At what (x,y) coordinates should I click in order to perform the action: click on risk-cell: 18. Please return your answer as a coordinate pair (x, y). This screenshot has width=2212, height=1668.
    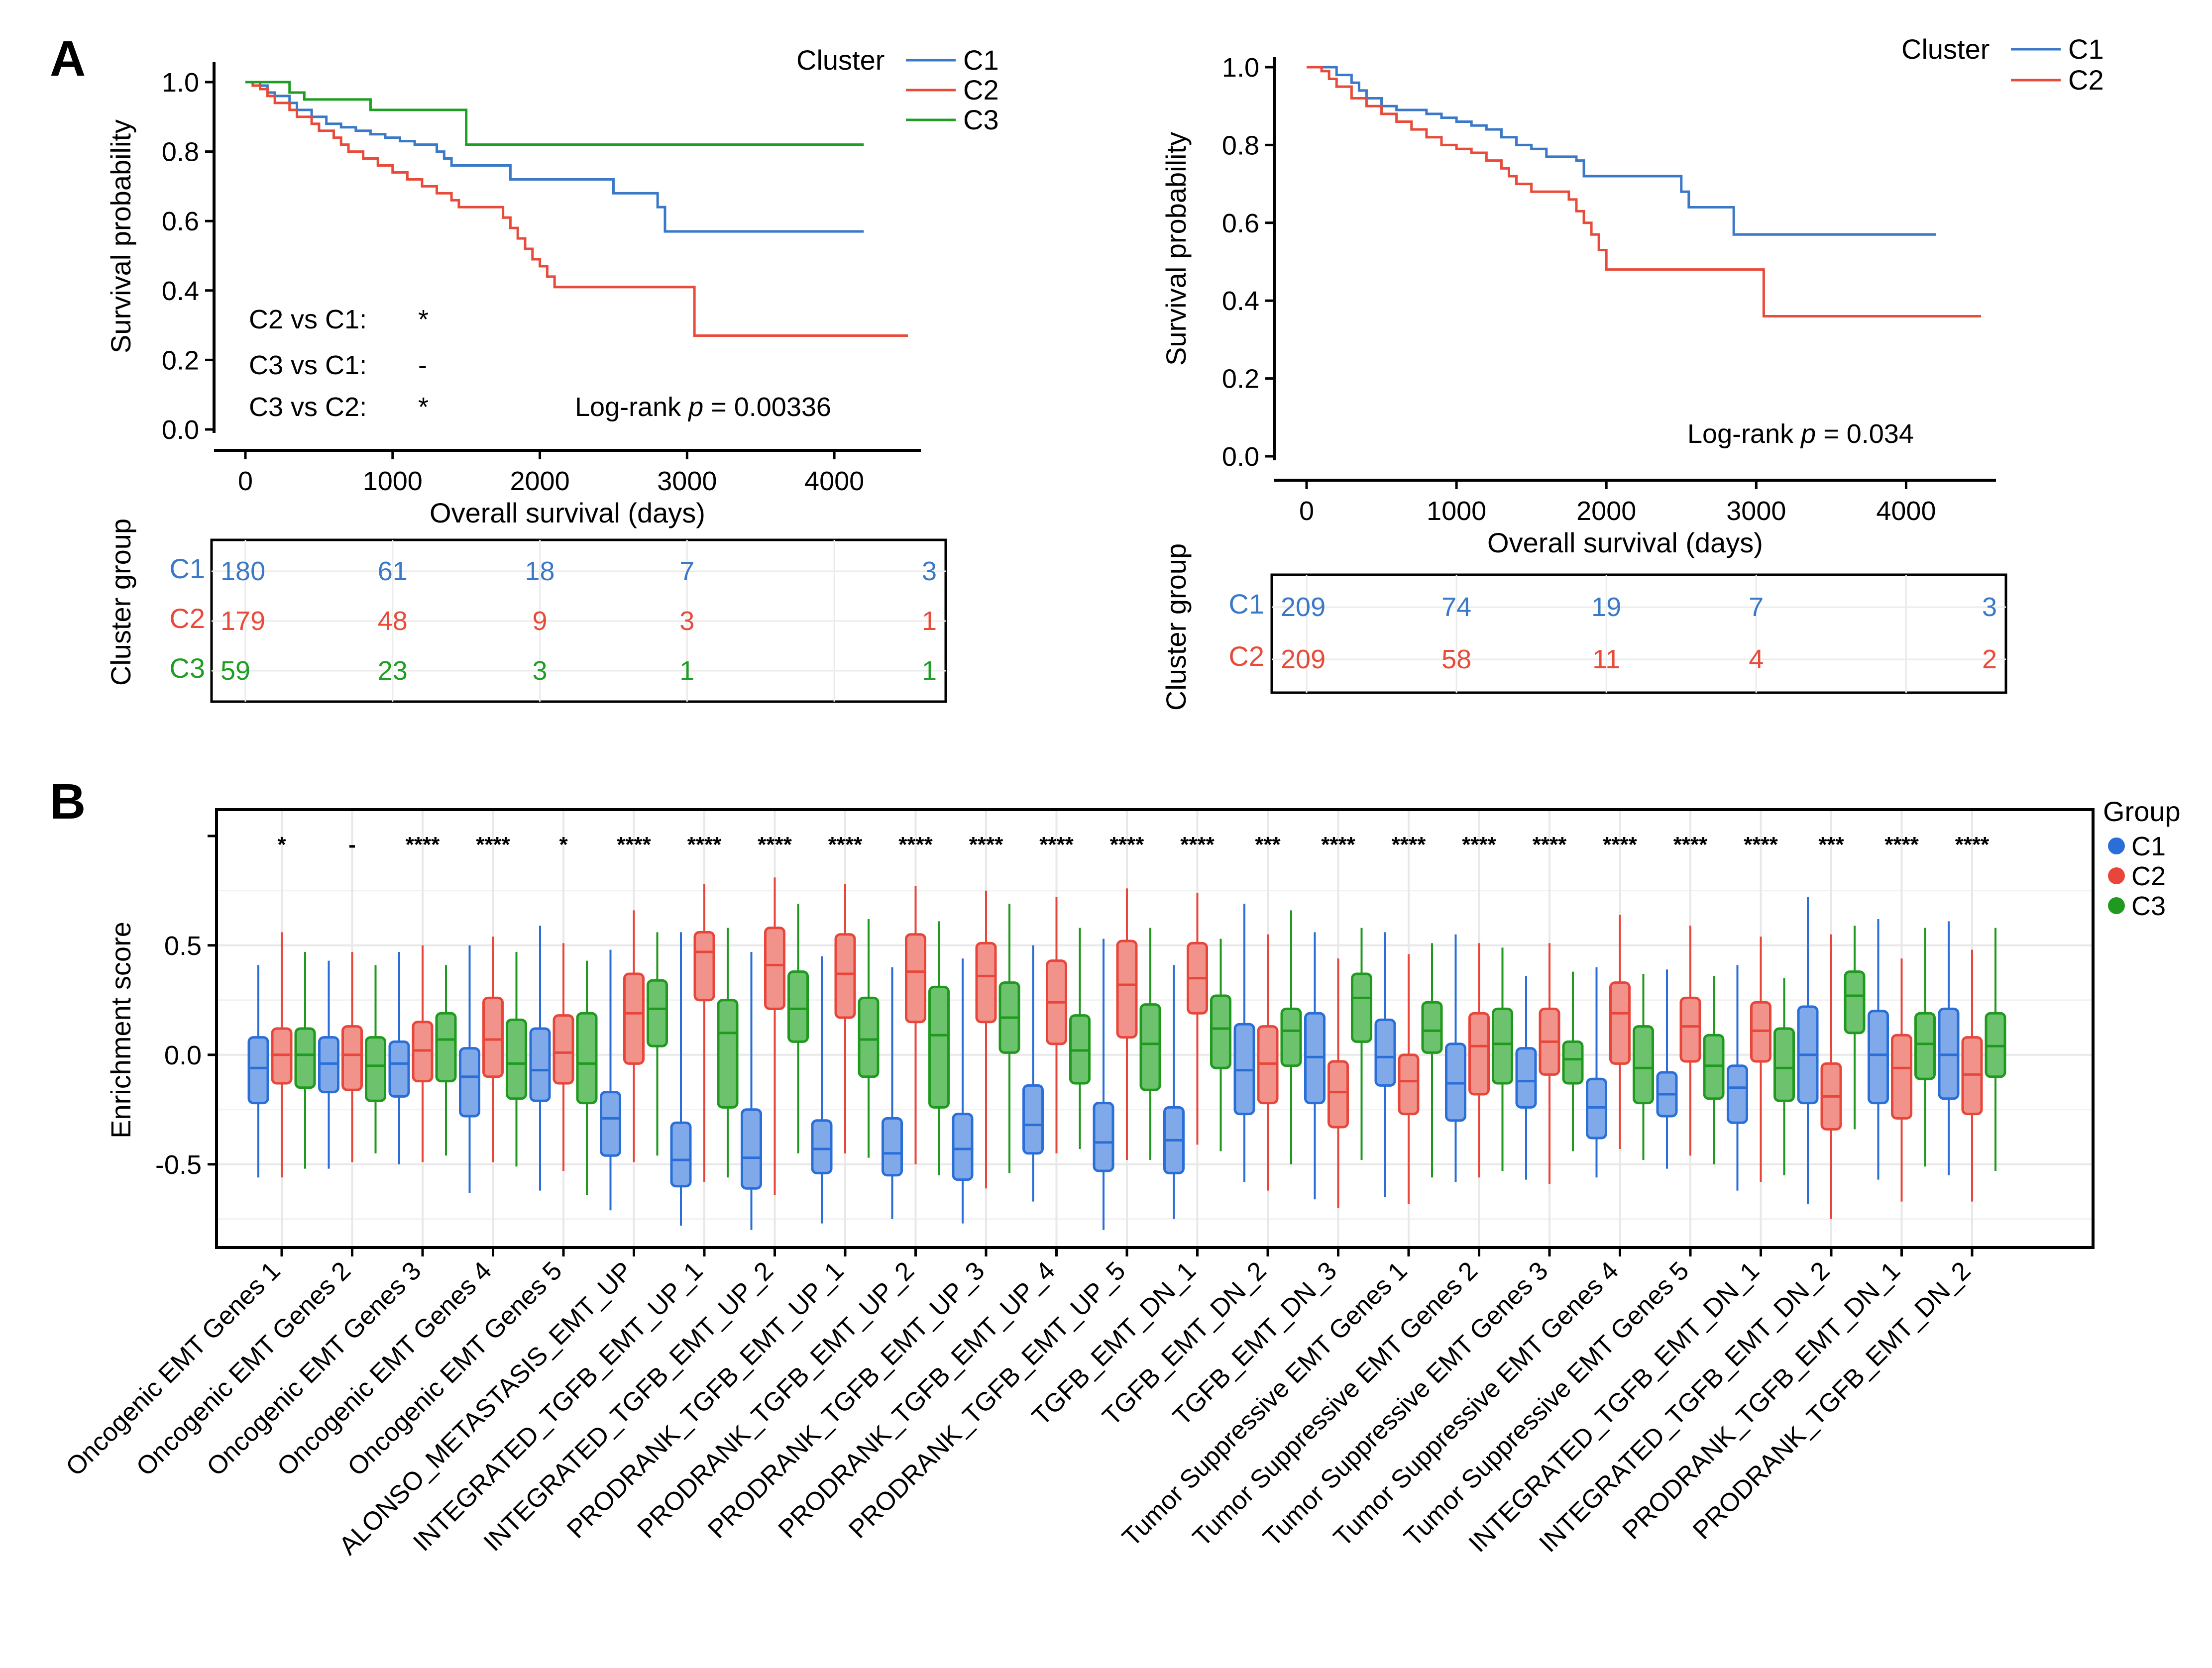
    Looking at the image, I should click on (540, 571).